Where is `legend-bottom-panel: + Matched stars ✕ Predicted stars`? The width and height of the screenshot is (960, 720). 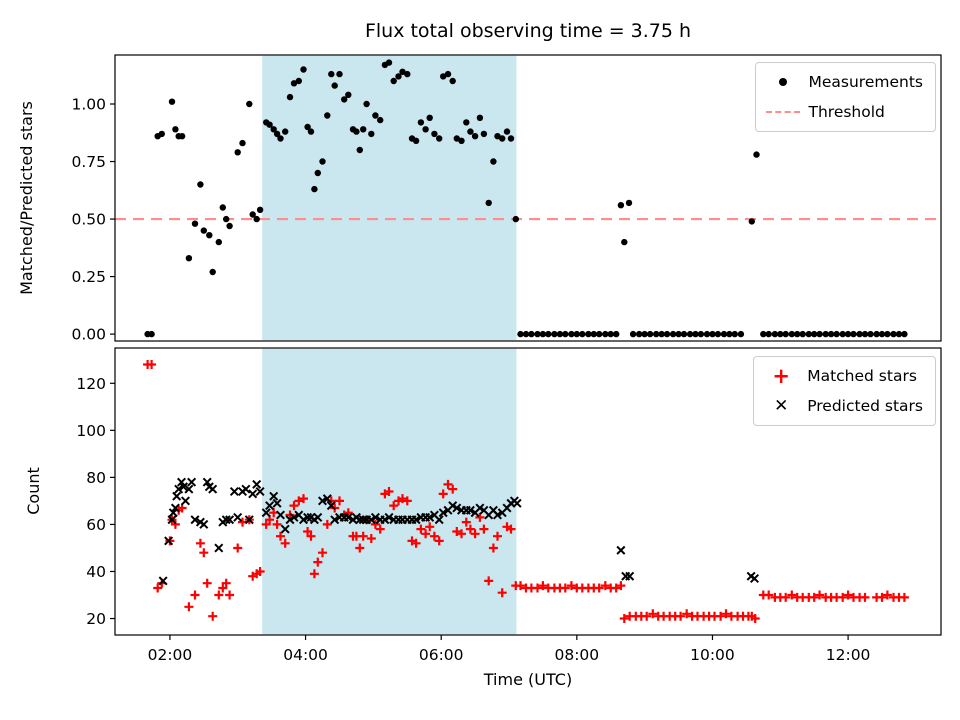
legend-bottom-panel: + Matched stars ✕ Predicted stars is located at coordinates (844, 391).